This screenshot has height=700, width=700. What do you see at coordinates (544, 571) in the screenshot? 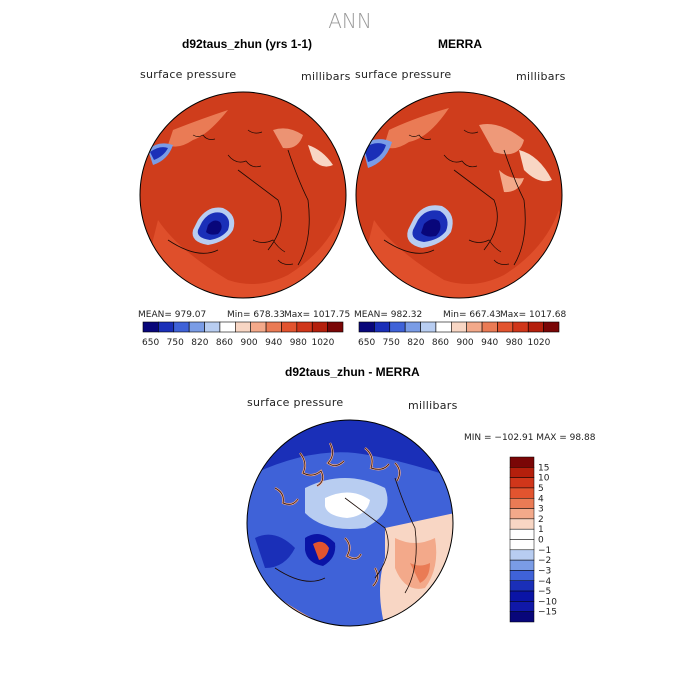
I see `panel-3-colorbar-tick-label: −3` at bounding box center [544, 571].